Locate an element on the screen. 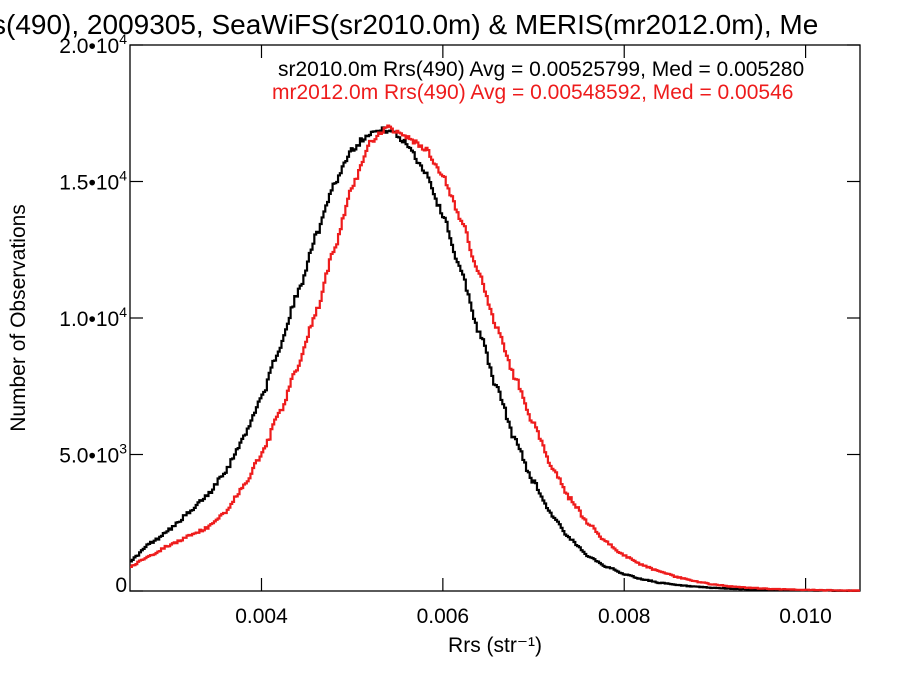 This screenshot has width=900, height=675. x-axis-label: Rrs (str⁻¹) is located at coordinates (495, 645).